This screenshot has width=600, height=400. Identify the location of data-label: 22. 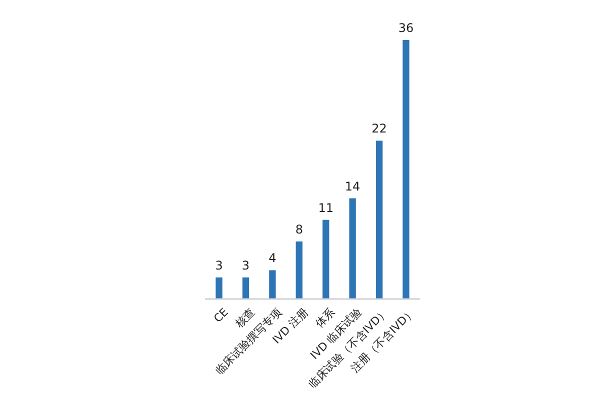
(379, 129).